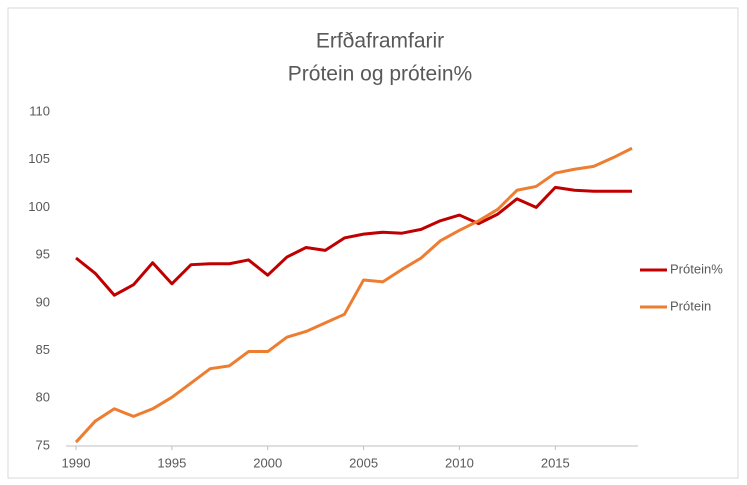 The width and height of the screenshot is (747, 485). Describe the element at coordinates (267, 462) in the screenshot. I see `x-tick-label: 2000` at that location.